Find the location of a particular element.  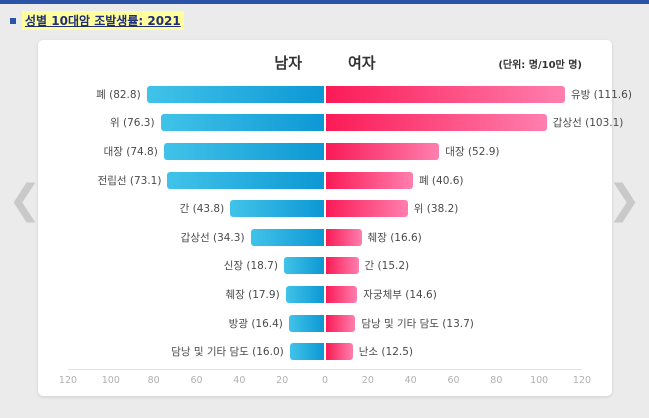

chart-row: 대장 (74.8) 대장 (52.9) is located at coordinates (325, 151).